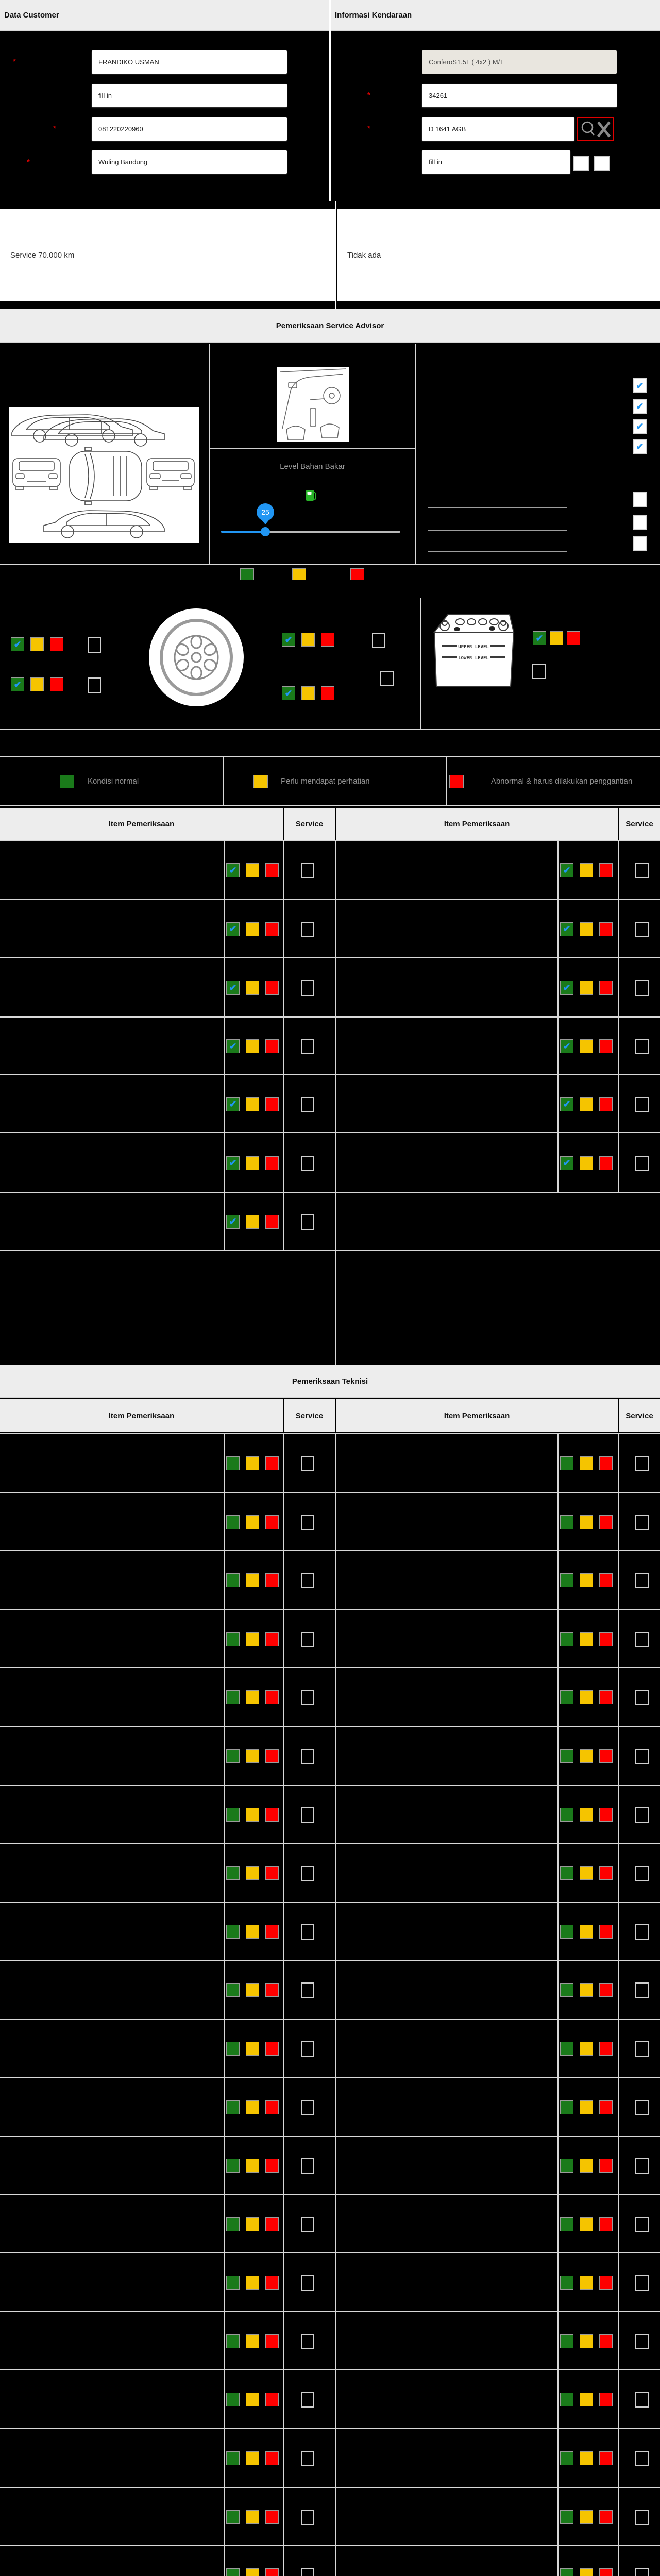 The image size is (660, 2576). Describe the element at coordinates (189, 129) in the screenshot. I see `customer-phone-input: 081220220960` at that location.